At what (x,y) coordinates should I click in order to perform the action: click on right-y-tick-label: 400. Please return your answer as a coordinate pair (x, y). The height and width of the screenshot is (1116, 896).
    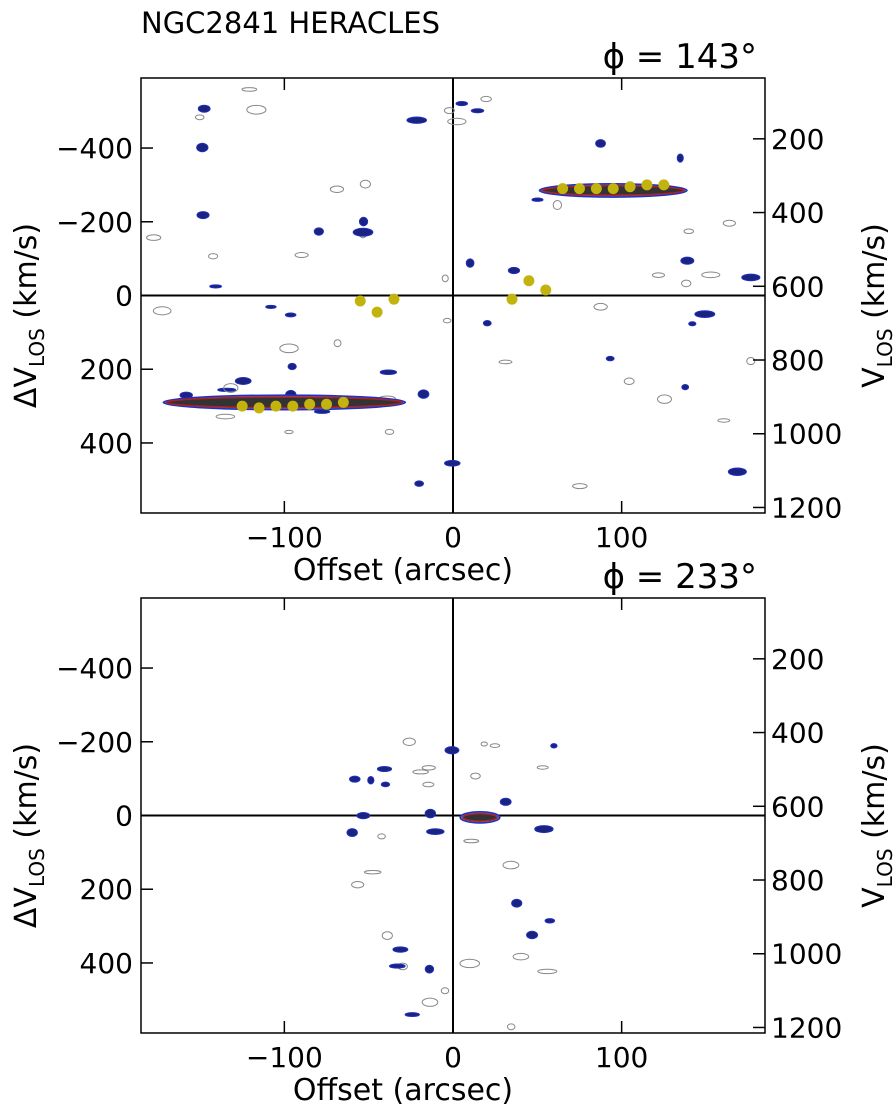
    Looking at the image, I should click on (797, 213).